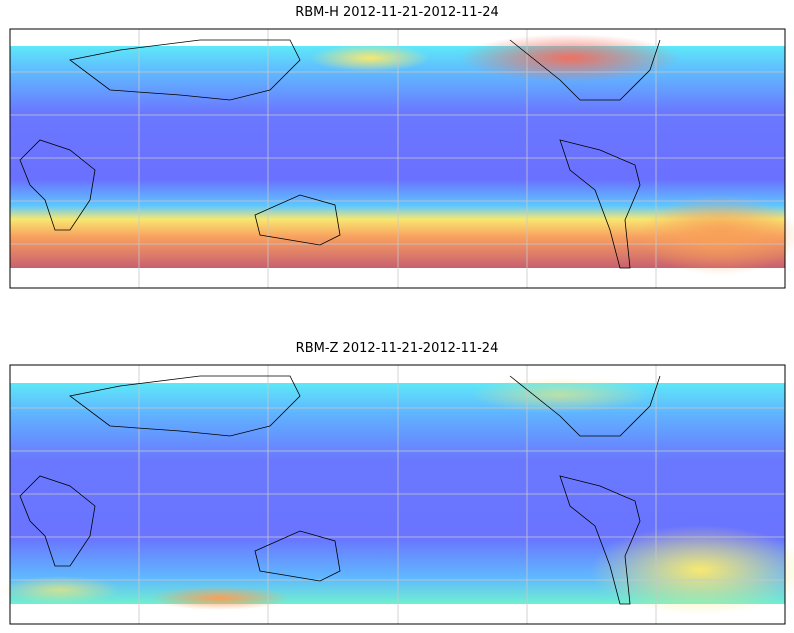 The width and height of the screenshot is (794, 633). What do you see at coordinates (397, 348) in the screenshot?
I see `panel-title: RBM-Z 2012-11-21-2012-11-24` at bounding box center [397, 348].